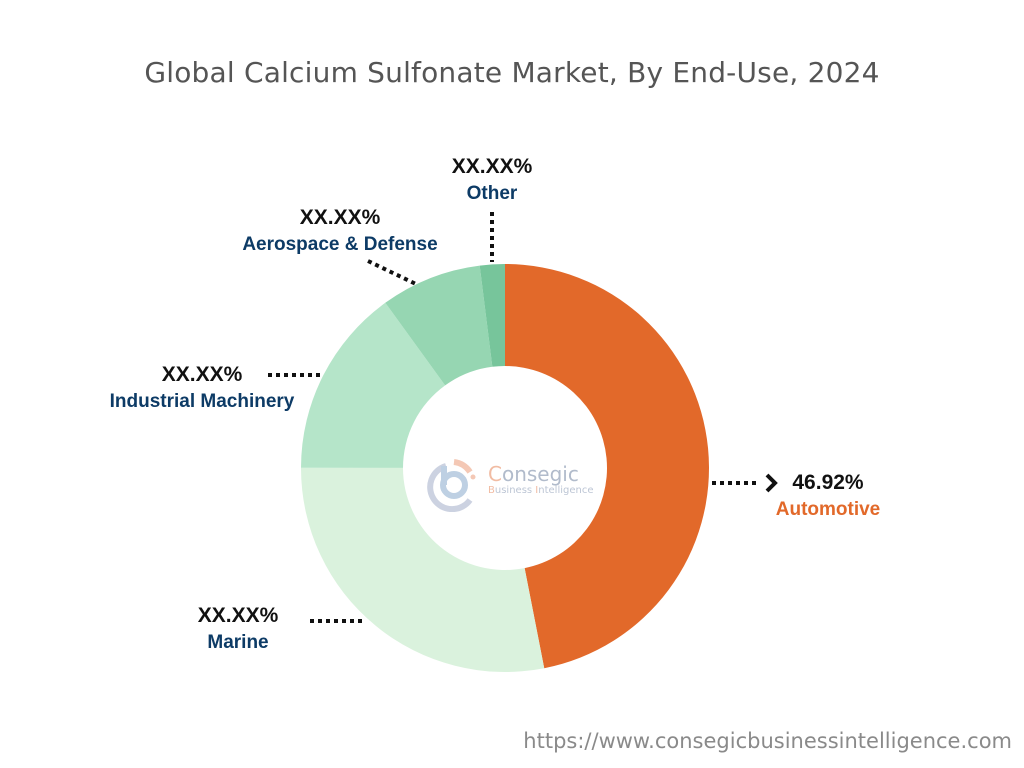 The width and height of the screenshot is (1024, 768). What do you see at coordinates (373, 385) in the screenshot?
I see `slice-industrial-machinery` at bounding box center [373, 385].